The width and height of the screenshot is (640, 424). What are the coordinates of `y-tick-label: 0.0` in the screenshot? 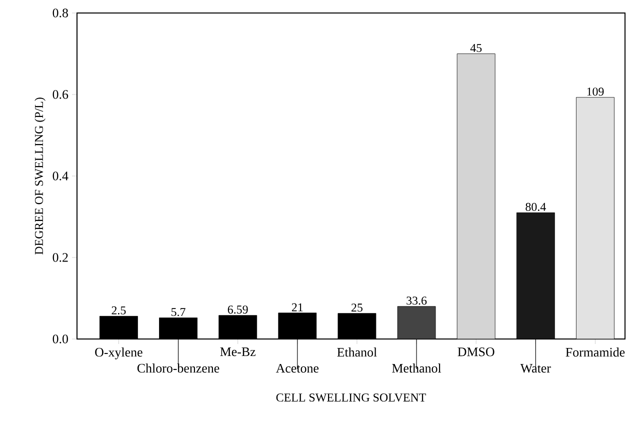 It's located at (60, 339).